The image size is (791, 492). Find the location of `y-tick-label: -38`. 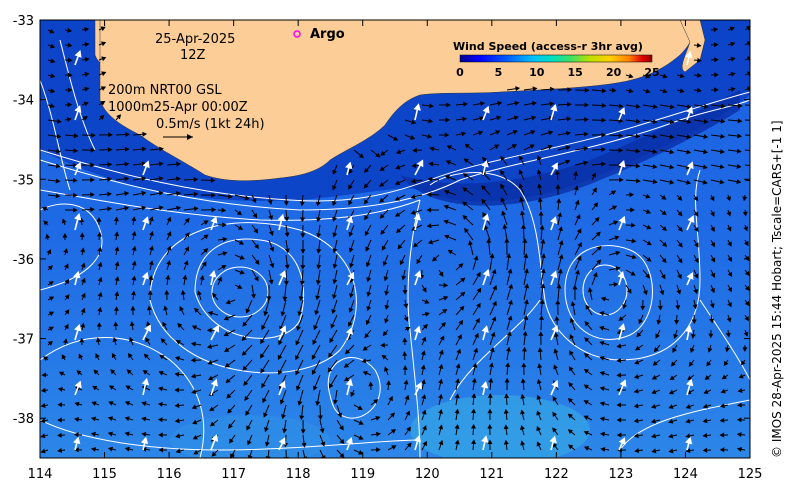

y-tick-label: -38 is located at coordinates (23, 419).